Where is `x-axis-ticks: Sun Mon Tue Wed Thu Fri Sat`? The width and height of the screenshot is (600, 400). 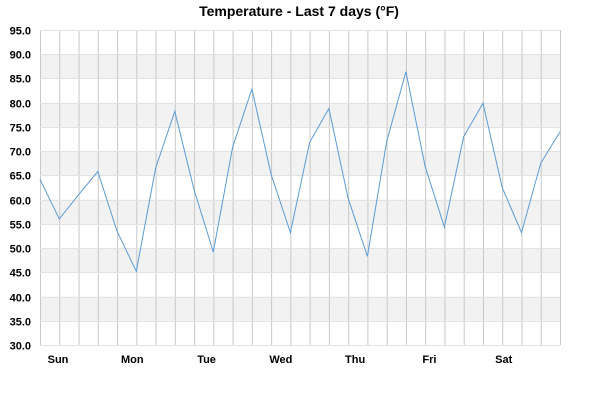 x-axis-ticks: Sun Mon Tue Wed Thu Fri Sat is located at coordinates (280, 360).